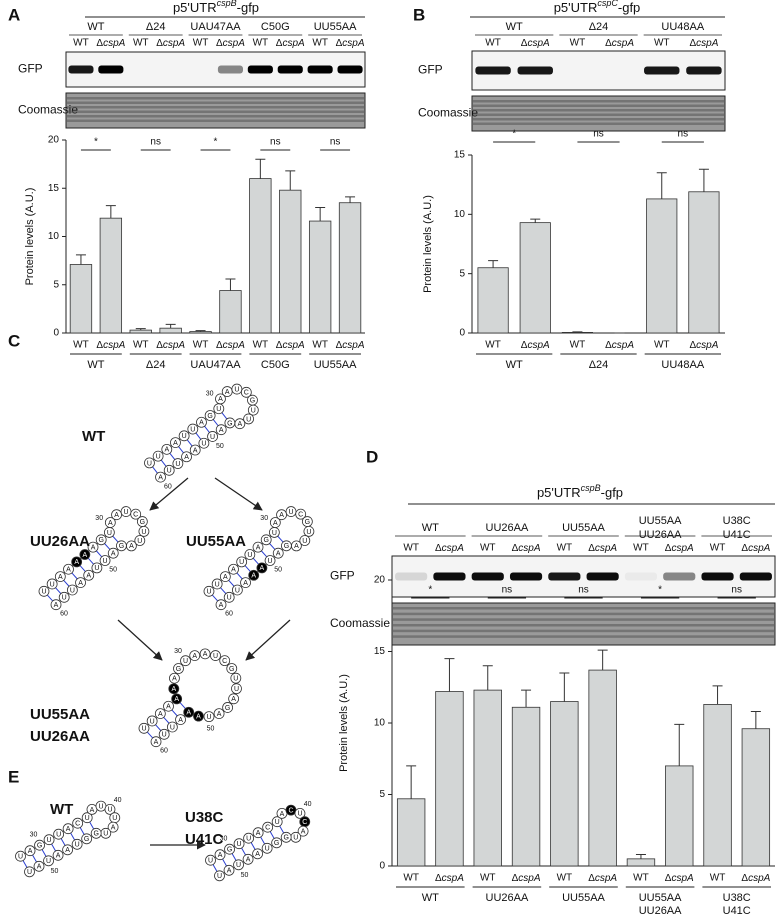 This screenshot has width=781, height=918. What do you see at coordinates (591, 488) in the screenshot?
I see `title-superscript: cspB` at bounding box center [591, 488].